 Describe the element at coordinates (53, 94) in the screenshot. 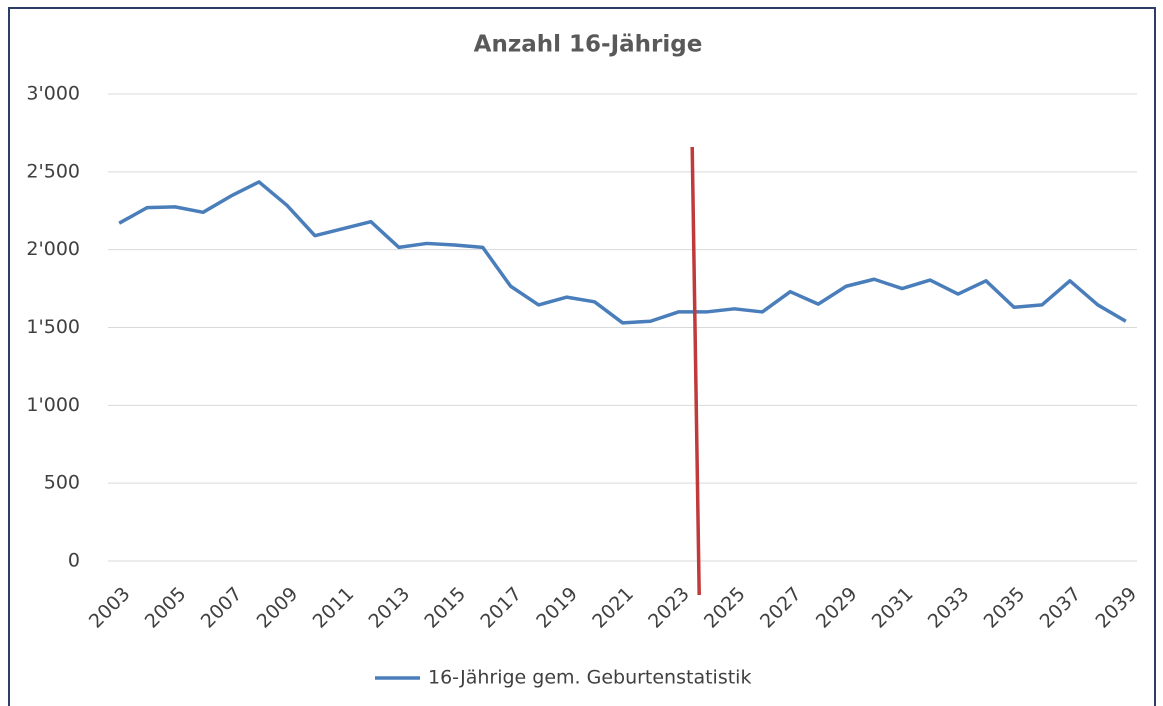

I see `y-tick-label: 3'000` at that location.